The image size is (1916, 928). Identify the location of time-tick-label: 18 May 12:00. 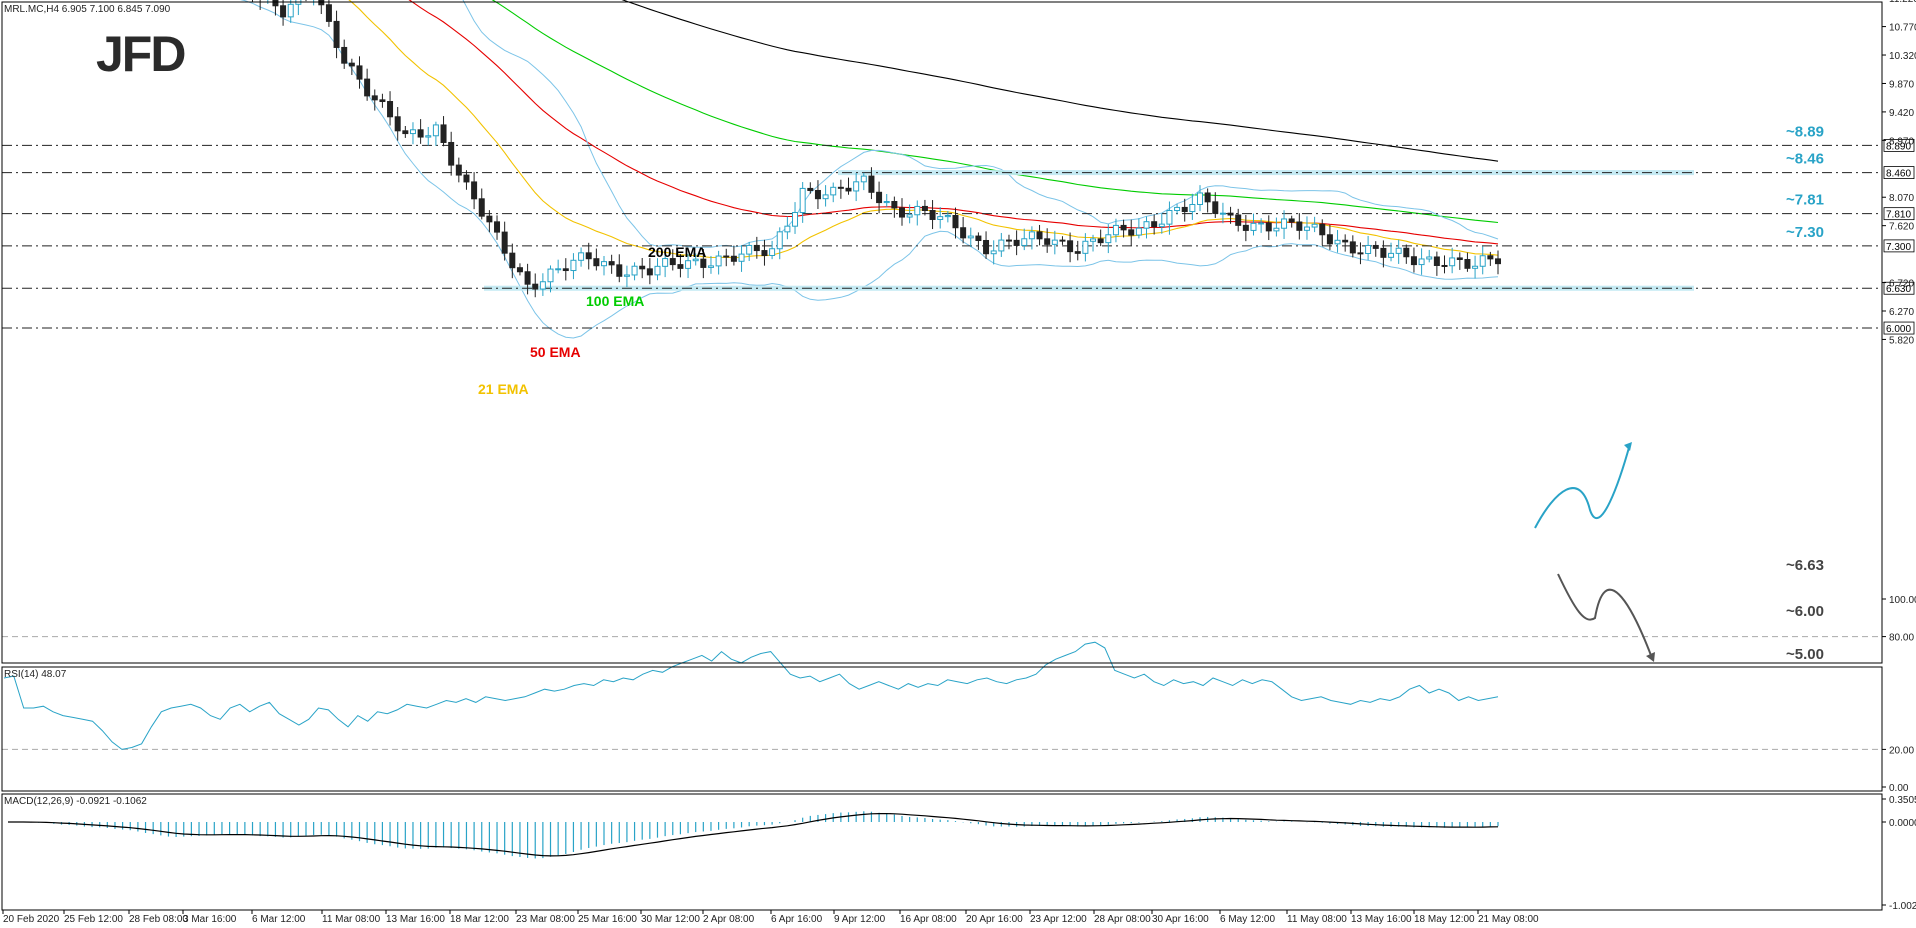
(1444, 919).